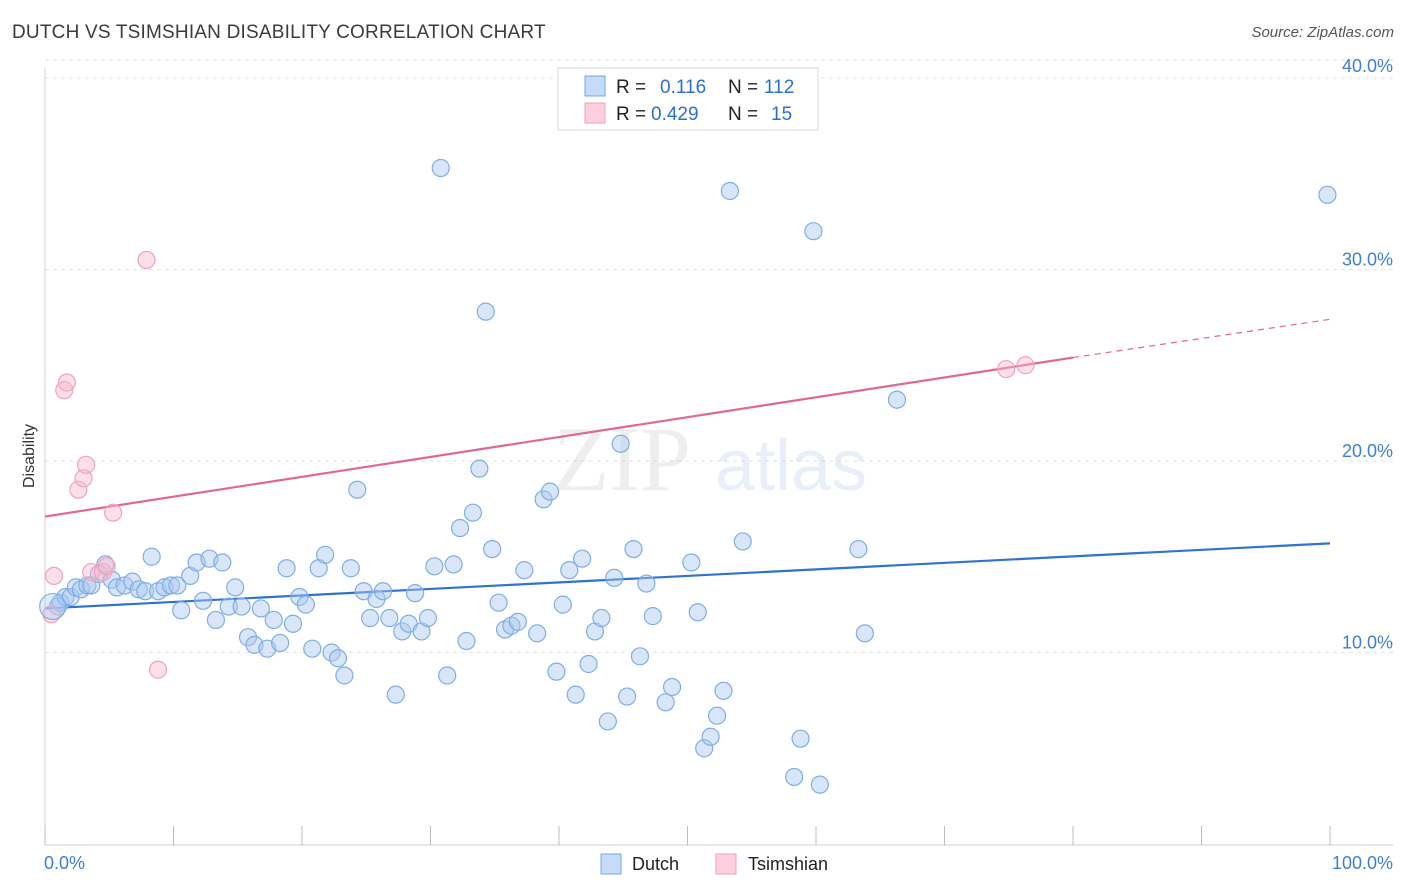 The image size is (1406, 892). Describe the element at coordinates (1367, 451) in the screenshot. I see `y-tick-label: 20.0%` at that location.